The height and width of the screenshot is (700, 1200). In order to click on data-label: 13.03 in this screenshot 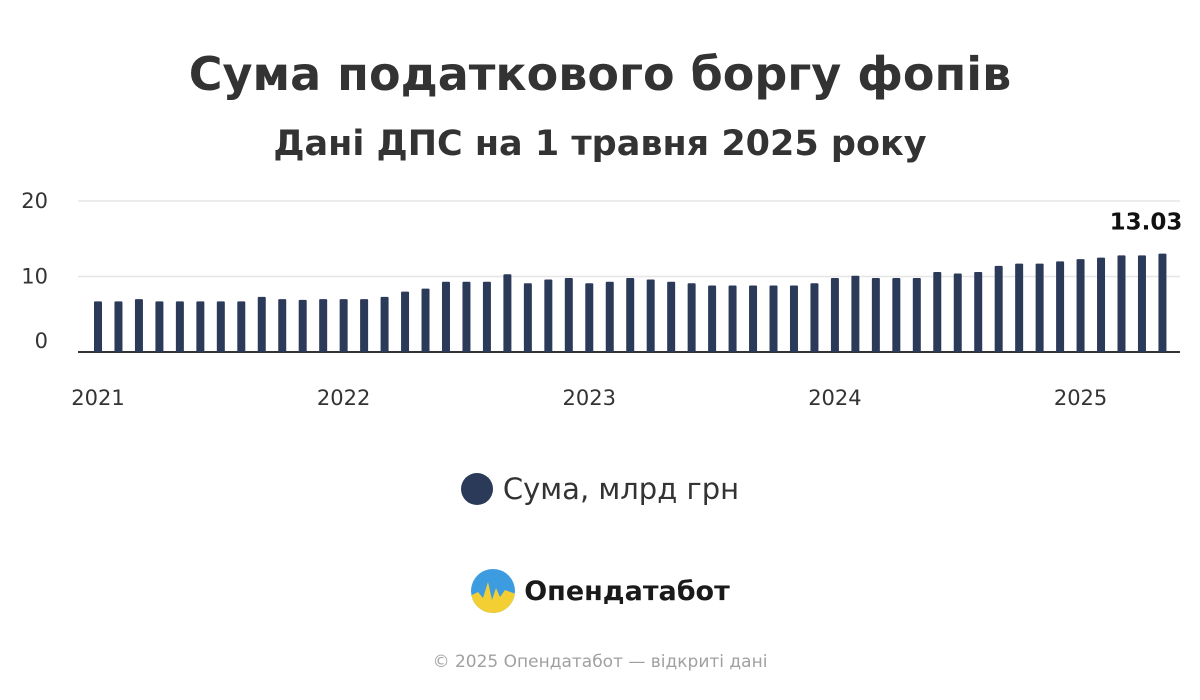, I will do `click(1146, 223)`.